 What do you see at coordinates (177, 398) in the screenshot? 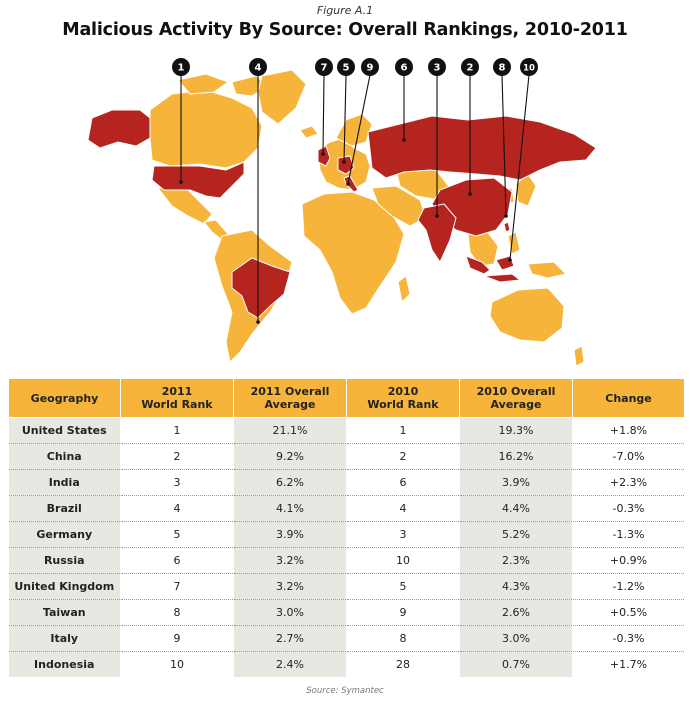
I see `header-col-2011-rank: 2011 World Rank` at bounding box center [177, 398].